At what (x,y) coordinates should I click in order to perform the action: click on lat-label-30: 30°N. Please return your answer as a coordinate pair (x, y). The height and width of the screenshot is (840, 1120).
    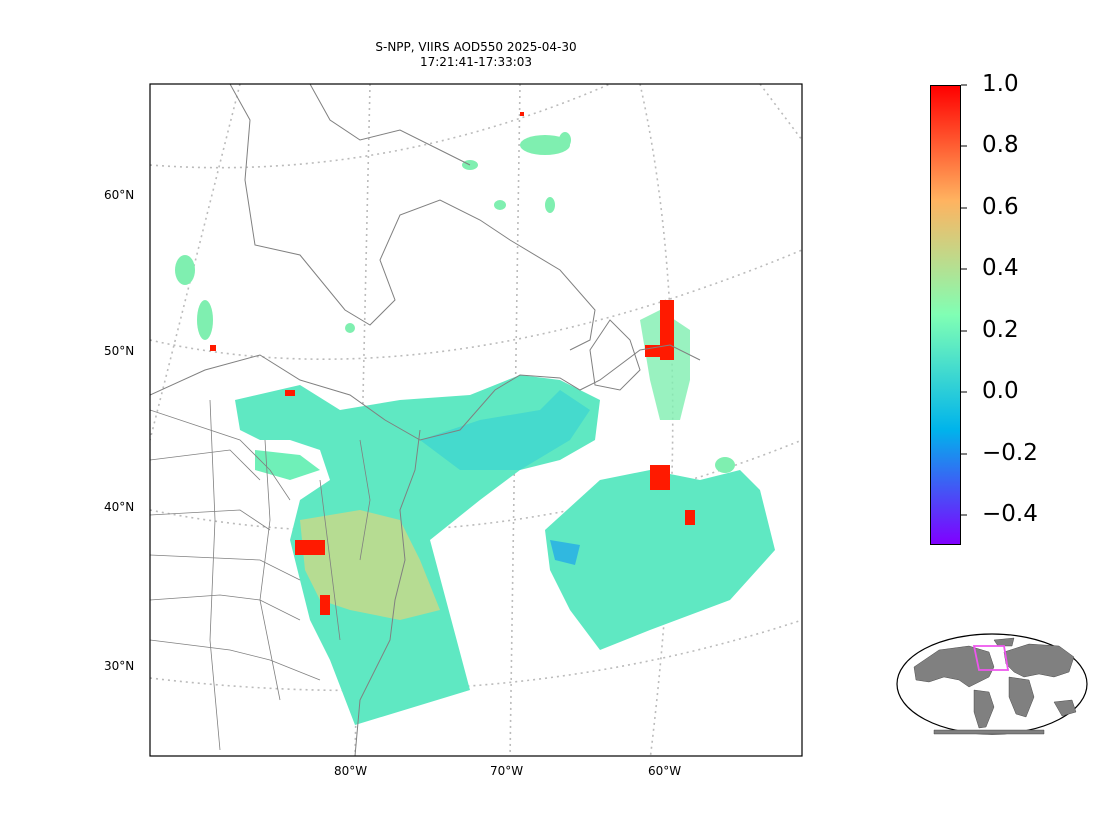
    Looking at the image, I should click on (119, 666).